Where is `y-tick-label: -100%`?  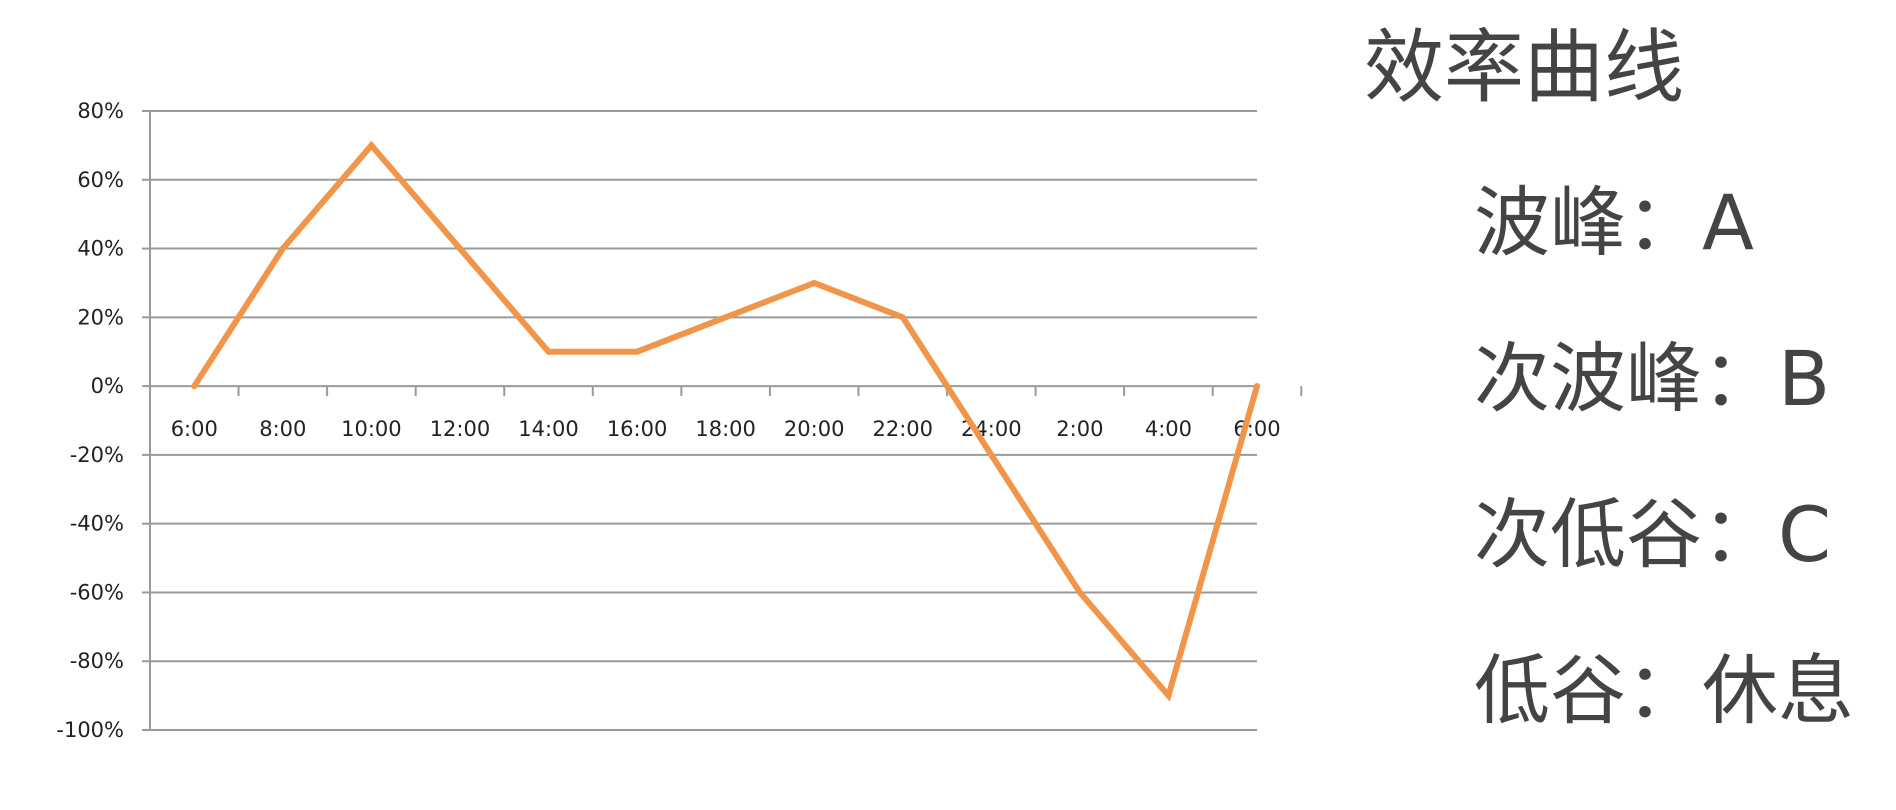 y-tick-label: -100% is located at coordinates (90, 730).